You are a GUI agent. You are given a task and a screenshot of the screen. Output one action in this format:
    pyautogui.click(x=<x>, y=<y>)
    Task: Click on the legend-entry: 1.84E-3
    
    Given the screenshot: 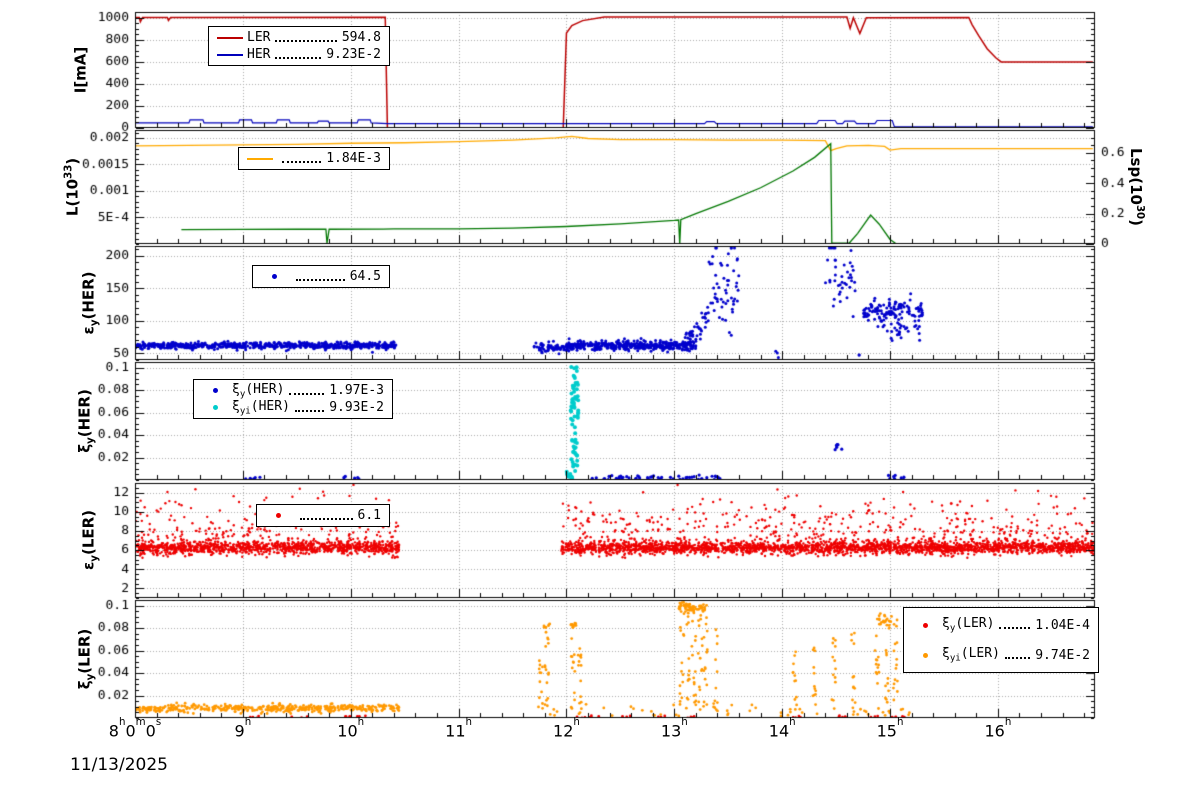 What is the action you would take?
    pyautogui.click(x=314, y=158)
    